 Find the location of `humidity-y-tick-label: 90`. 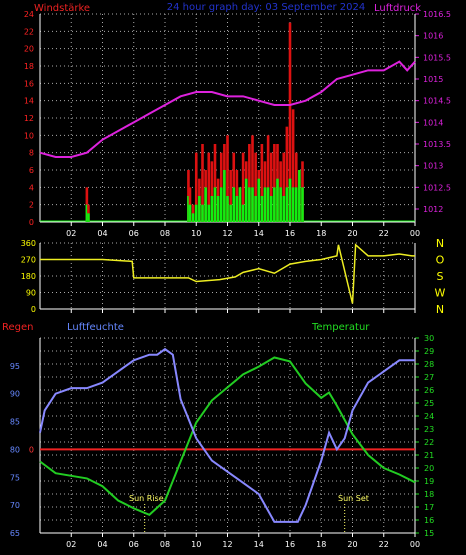

humidity-y-tick-label: 90 is located at coordinates (15, 394).